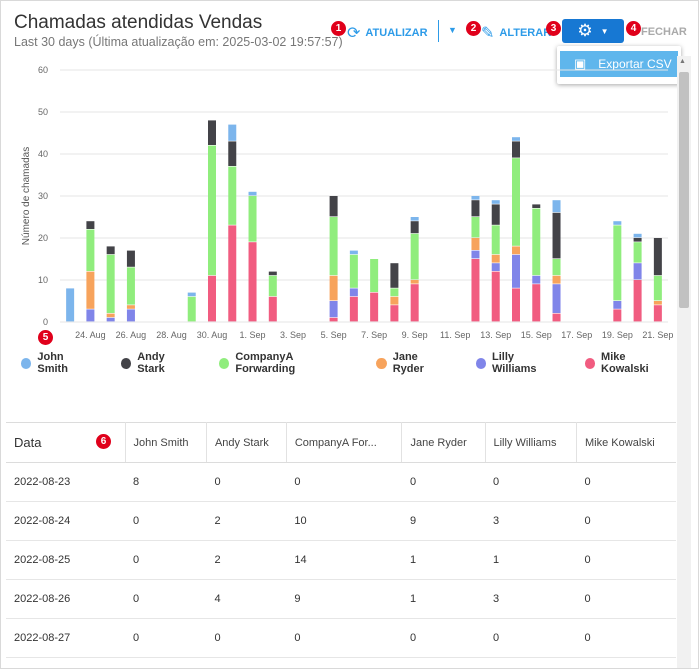 The height and width of the screenshot is (669, 699). I want to click on column-header-john-smith: John Smith, so click(166, 442).